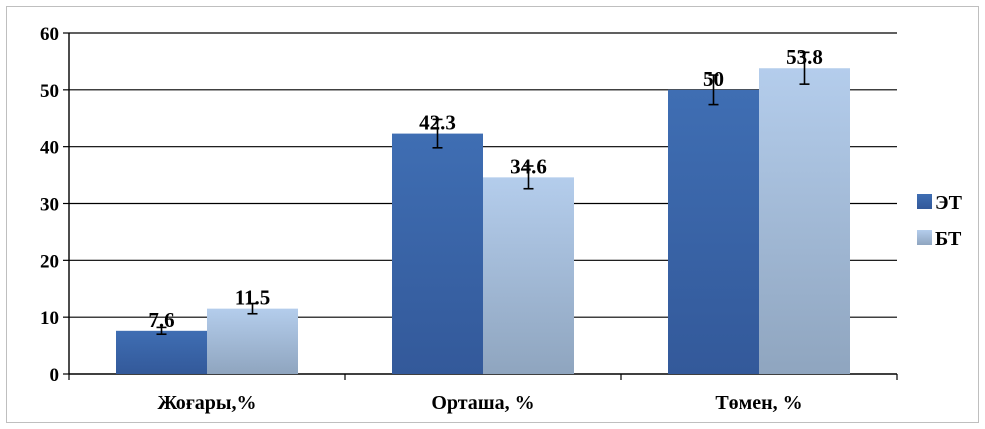  Describe the element at coordinates (161, 352) in the screenshot. I see `bar-эт-0` at that location.